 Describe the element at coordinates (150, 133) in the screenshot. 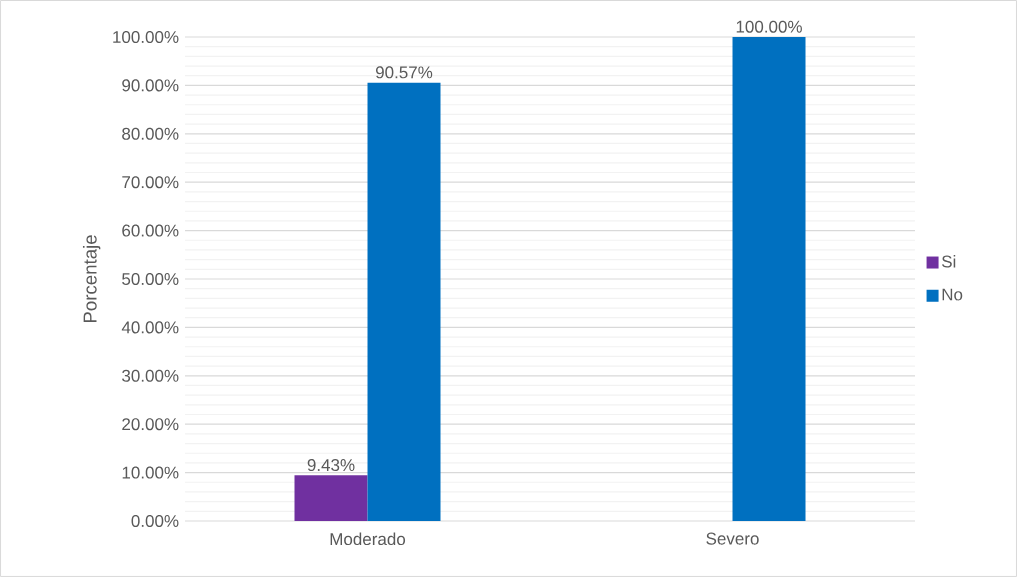

I see `y-tick-label: 80.00%` at that location.